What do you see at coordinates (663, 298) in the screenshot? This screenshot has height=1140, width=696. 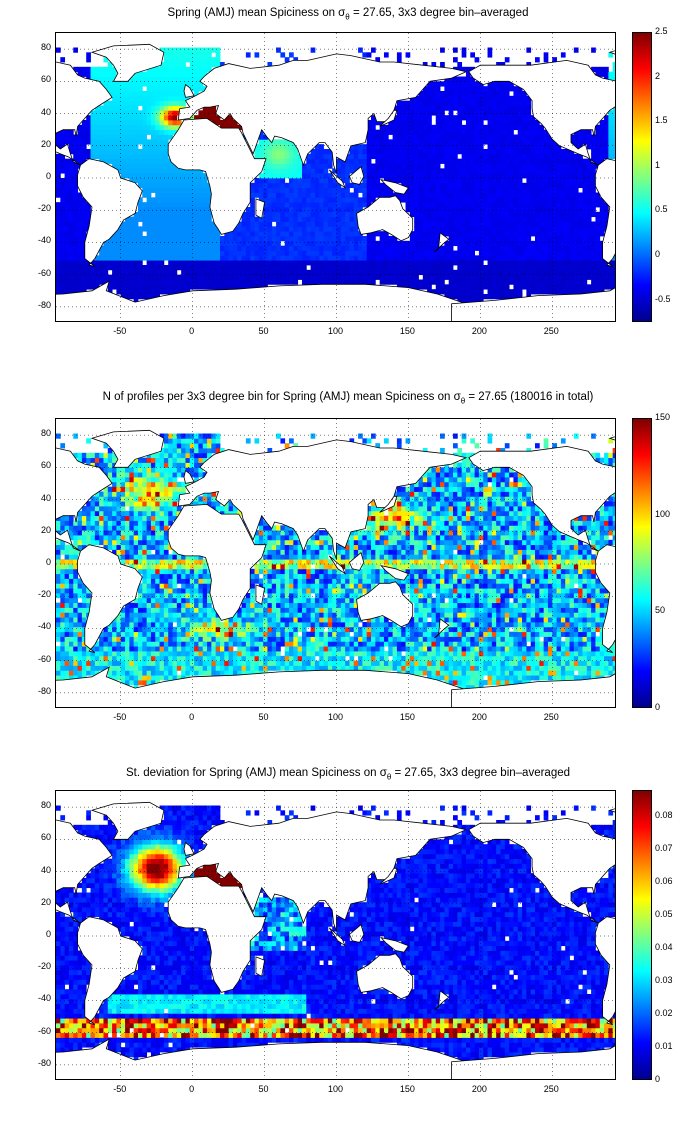 I see `colorbar-tick-label: -0.5` at bounding box center [663, 298].